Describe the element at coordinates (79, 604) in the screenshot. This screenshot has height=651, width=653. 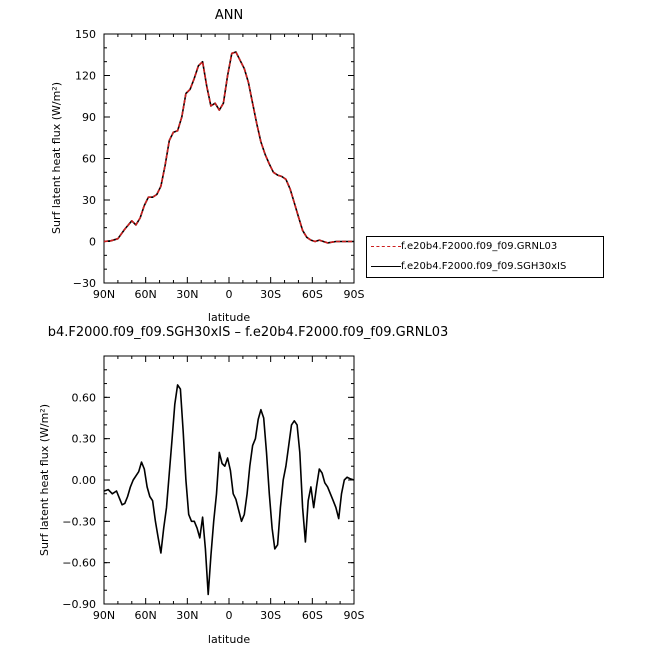
I see `y-tick-label: −0.90` at that location.